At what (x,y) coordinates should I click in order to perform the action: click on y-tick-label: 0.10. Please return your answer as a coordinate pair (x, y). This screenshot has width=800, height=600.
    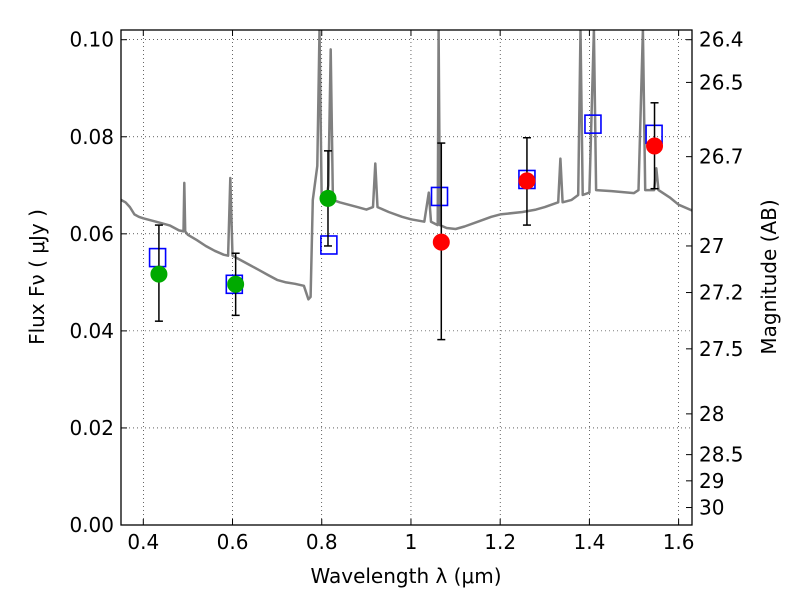
    Looking at the image, I should click on (91, 40).